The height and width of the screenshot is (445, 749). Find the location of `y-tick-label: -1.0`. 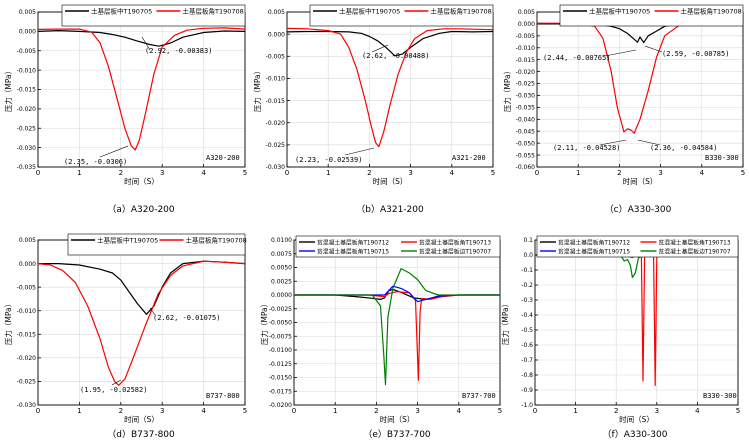

y-tick-label: -1.0 is located at coordinates (527, 405).